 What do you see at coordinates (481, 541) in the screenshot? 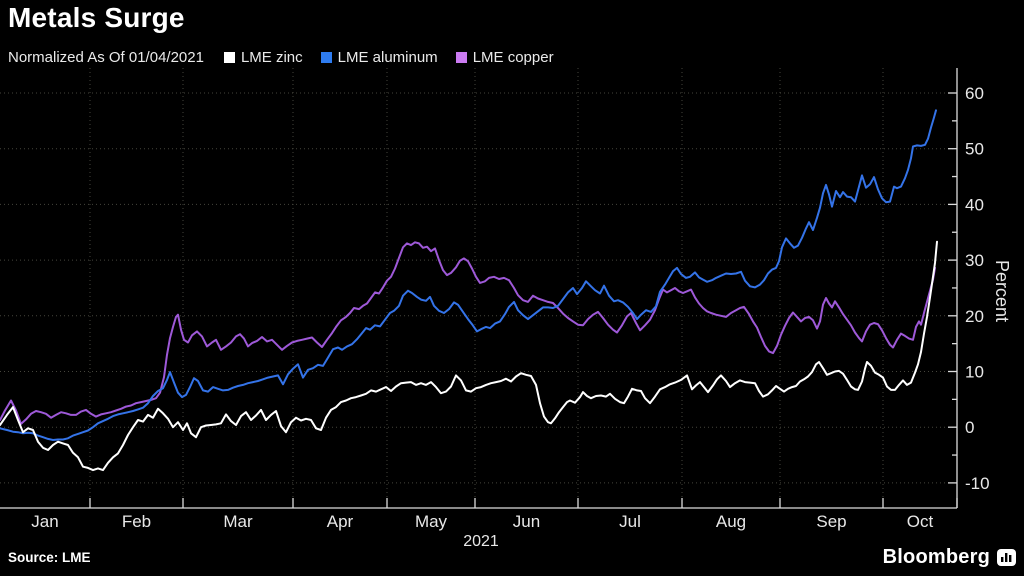
I see `x-axis-title: 2021` at bounding box center [481, 541].